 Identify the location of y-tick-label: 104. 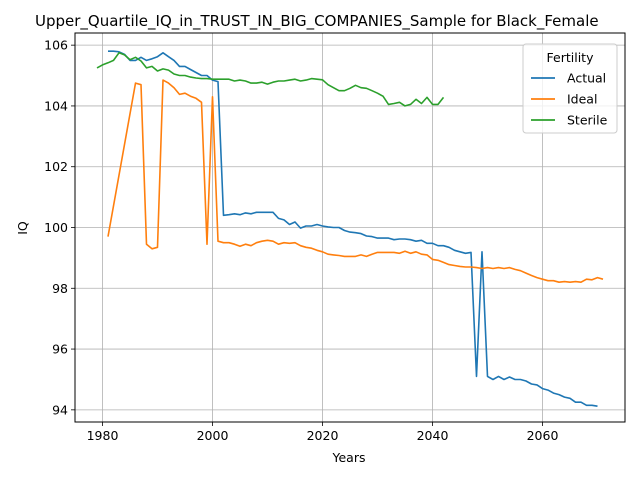
(56, 105).